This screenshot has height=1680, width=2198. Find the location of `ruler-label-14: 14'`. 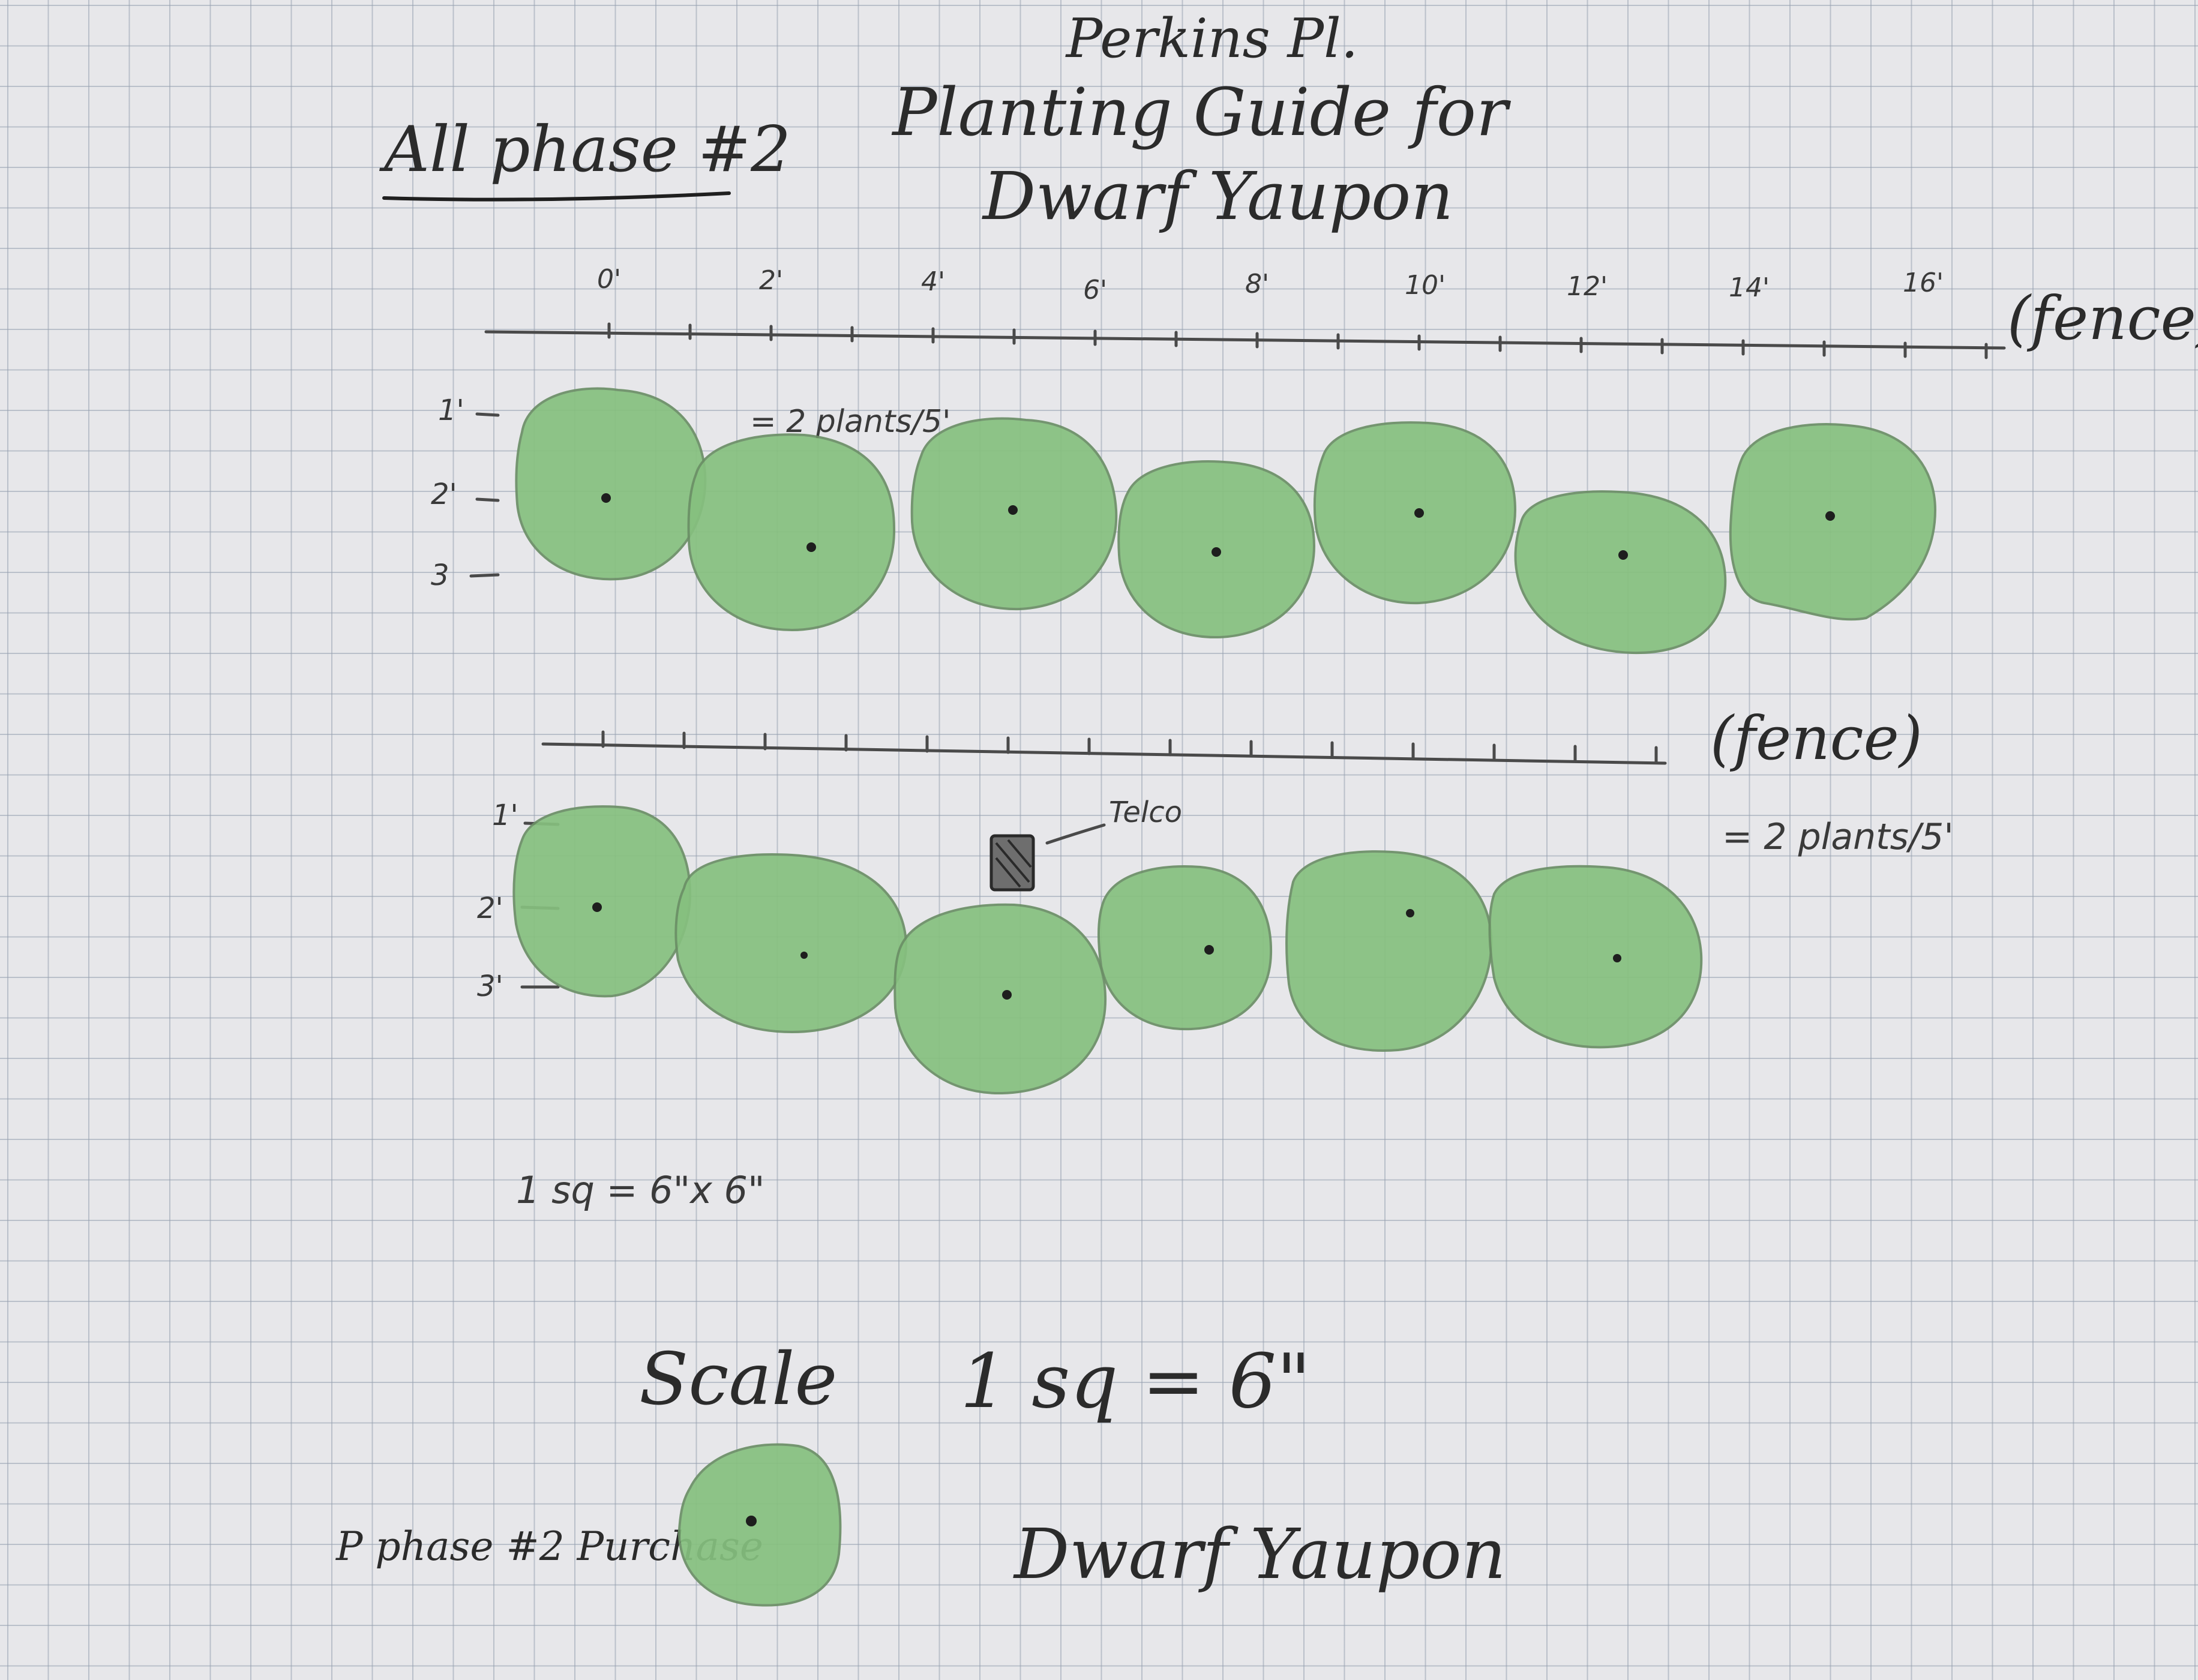

ruler-label-14: 14' is located at coordinates (1750, 287).